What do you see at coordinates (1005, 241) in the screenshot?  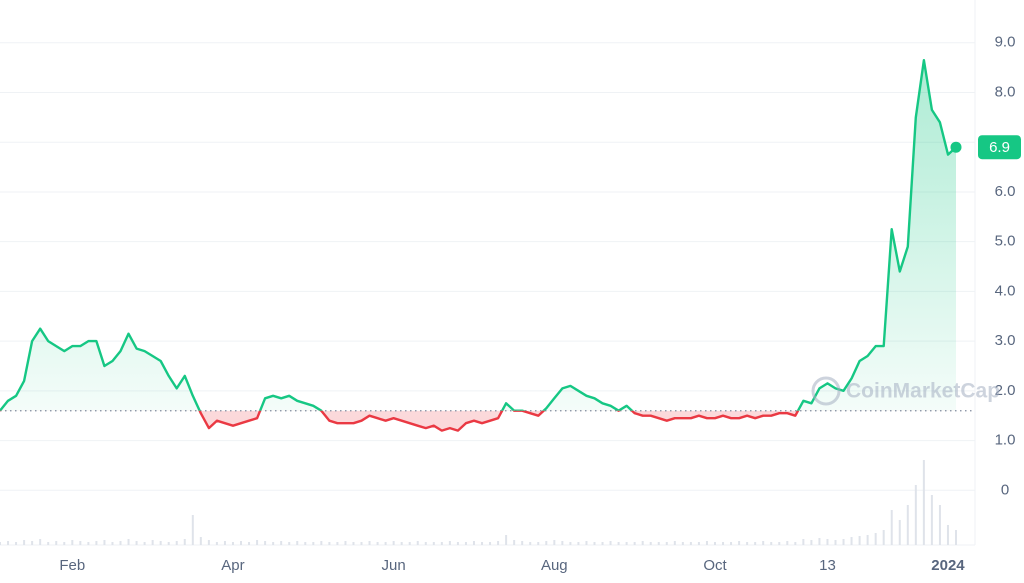 I see `y-tick-label: 5.0` at bounding box center [1005, 241].